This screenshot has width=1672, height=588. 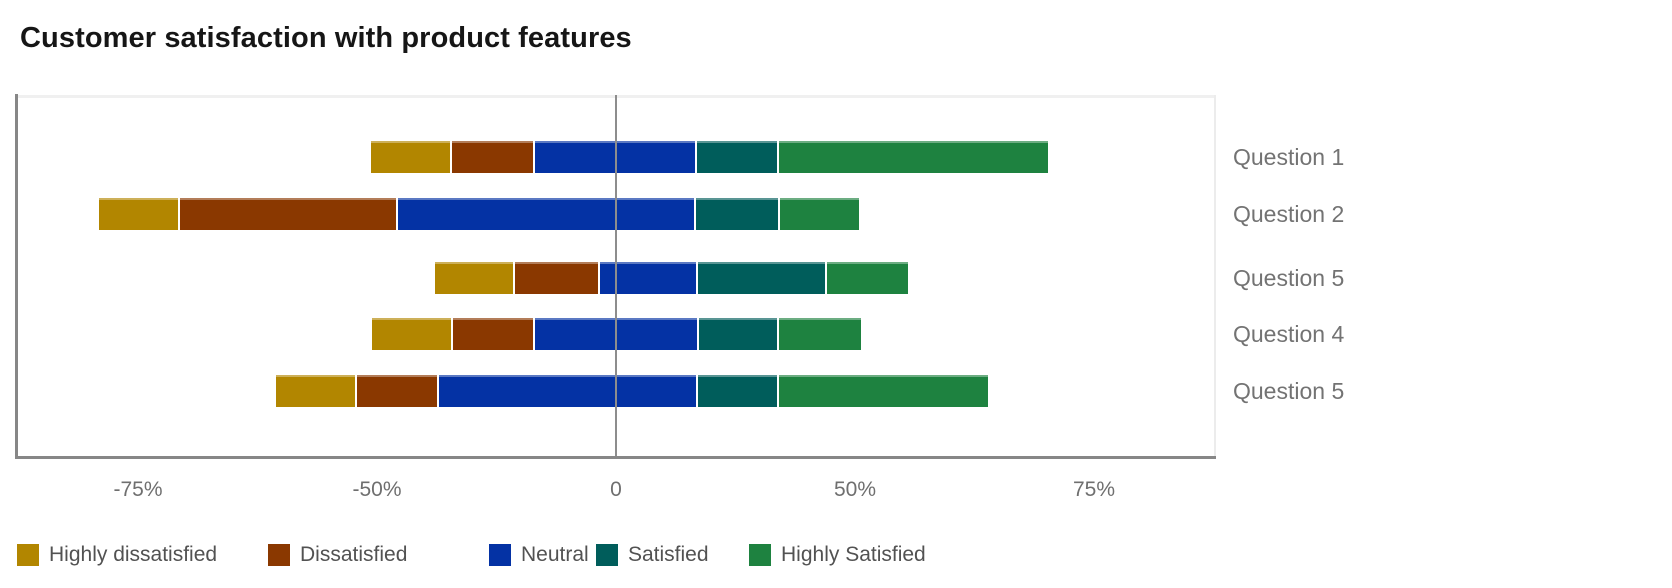 What do you see at coordinates (616, 489) in the screenshot?
I see `x-axis-tick-label: 0` at bounding box center [616, 489].